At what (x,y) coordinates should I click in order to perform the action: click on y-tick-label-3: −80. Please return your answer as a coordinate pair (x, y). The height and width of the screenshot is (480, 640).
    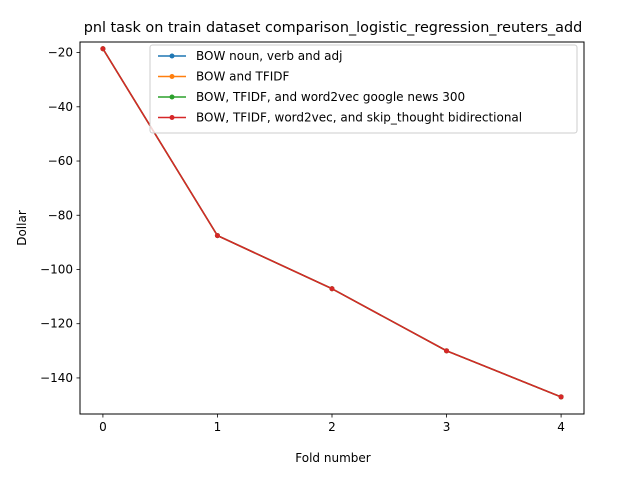
    Looking at the image, I should click on (60, 215).